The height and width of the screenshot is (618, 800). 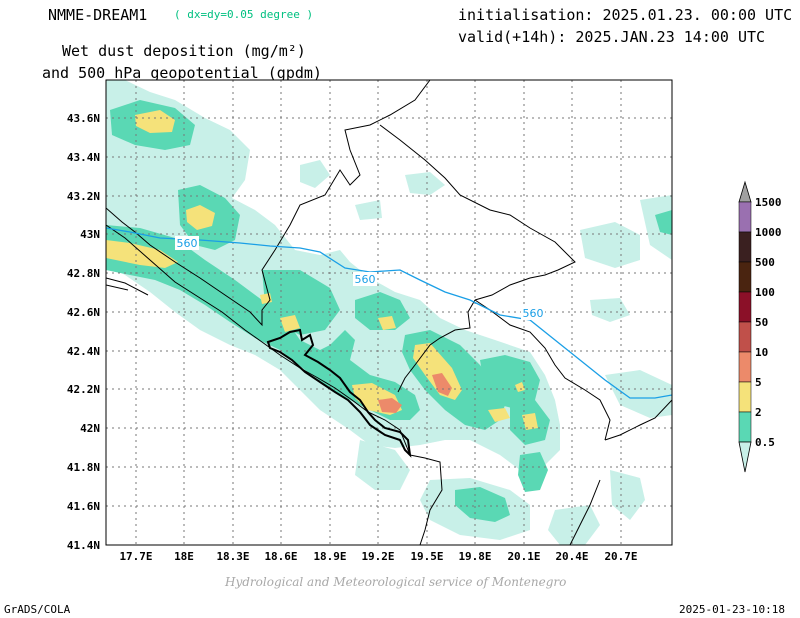 What do you see at coordinates (504, 370) in the screenshot?
I see `kosovo-border` at bounding box center [504, 370].